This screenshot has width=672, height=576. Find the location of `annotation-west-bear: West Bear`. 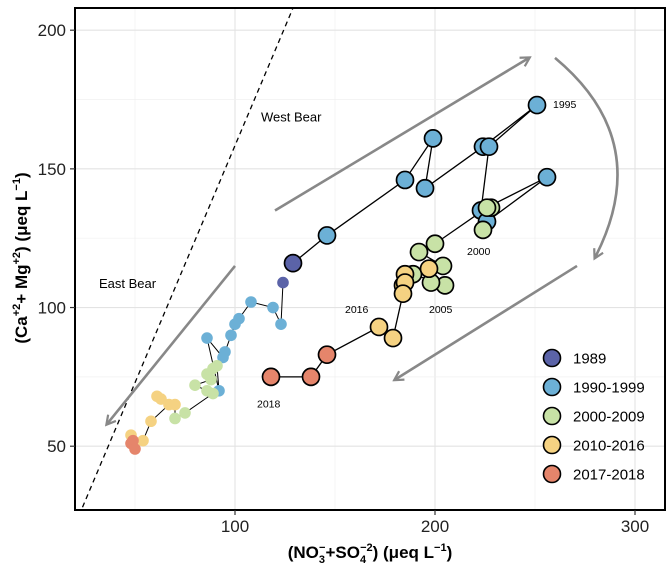

annotation-west-bear: West Bear is located at coordinates (291, 117).